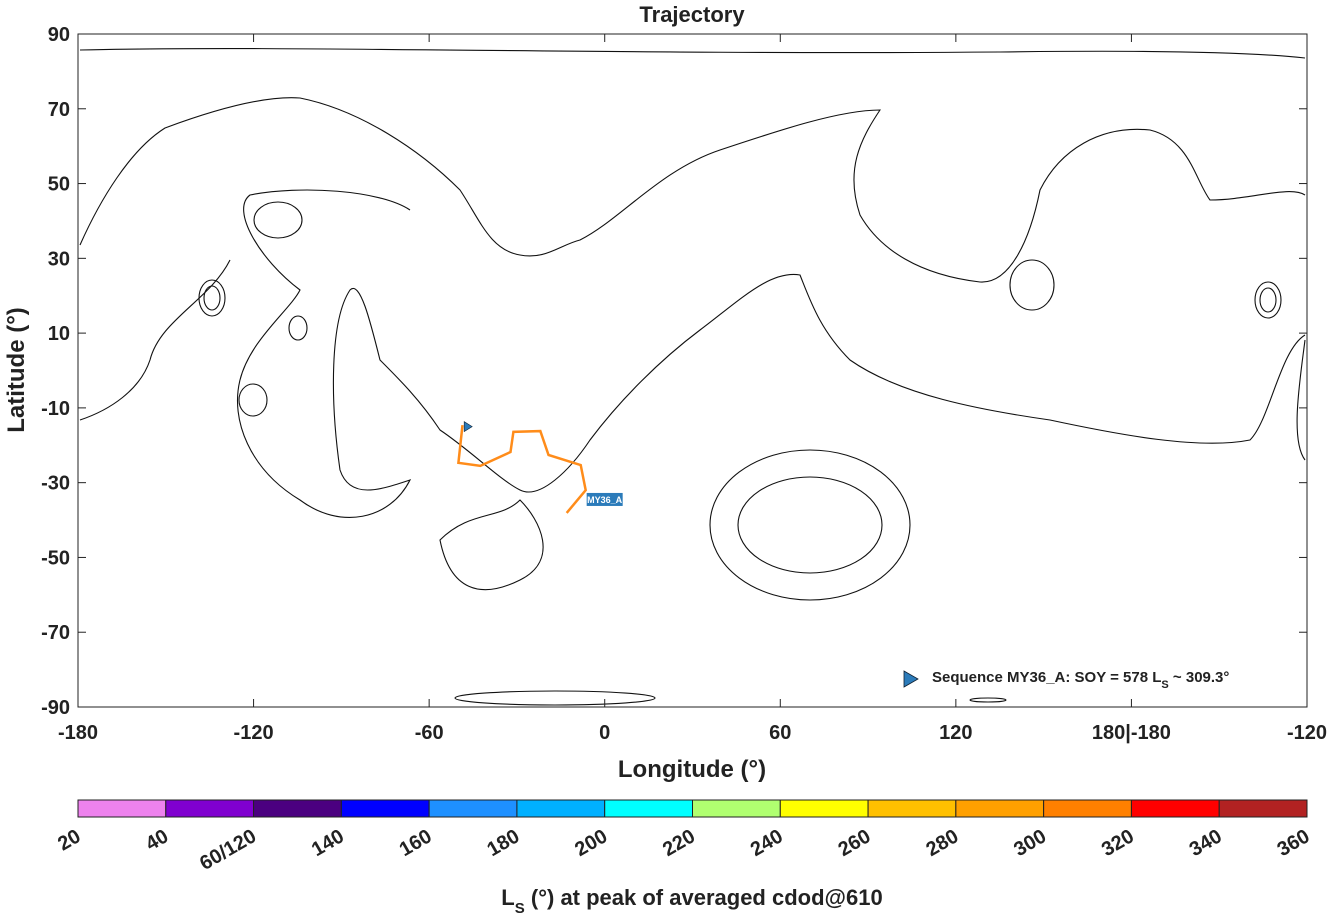 The height and width of the screenshot is (924, 1334). Describe the element at coordinates (59, 185) in the screenshot. I see `y-tick-label: 50` at that location.